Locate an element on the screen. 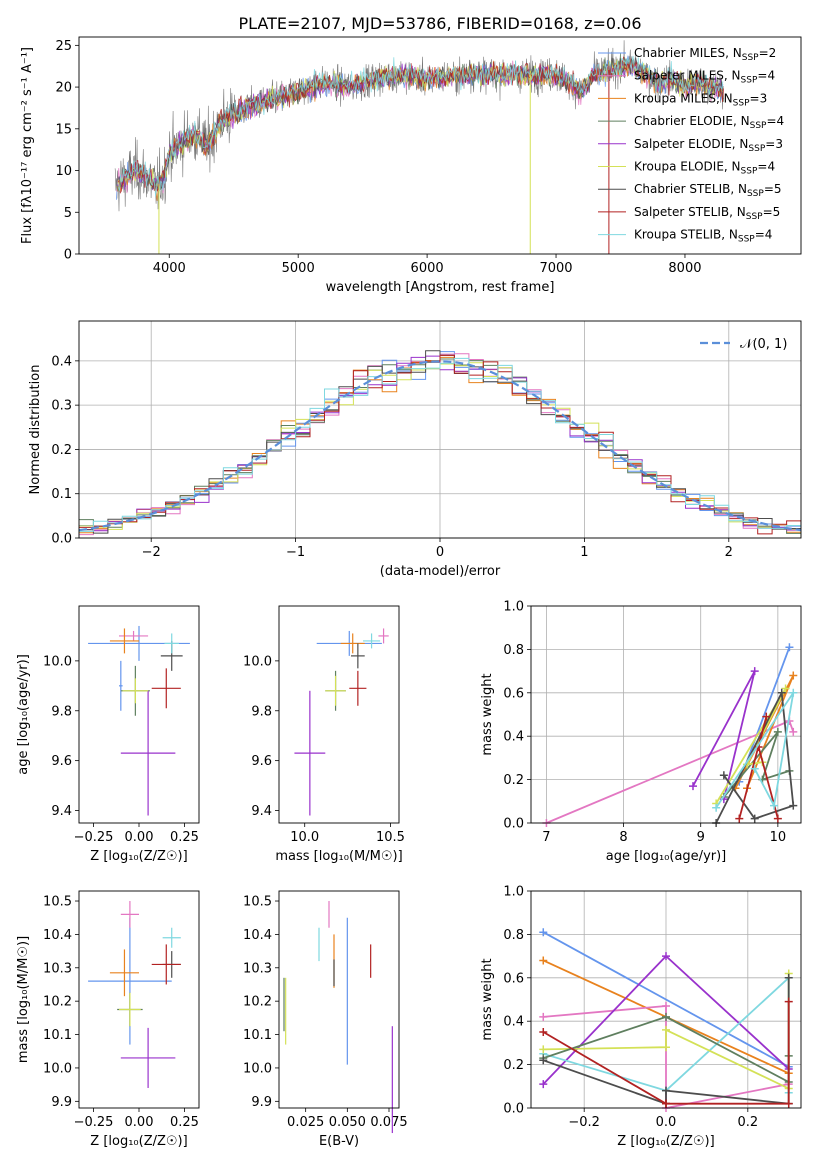 The width and height of the screenshot is (819, 1170). x-tick-label: 0 is located at coordinates (440, 552).